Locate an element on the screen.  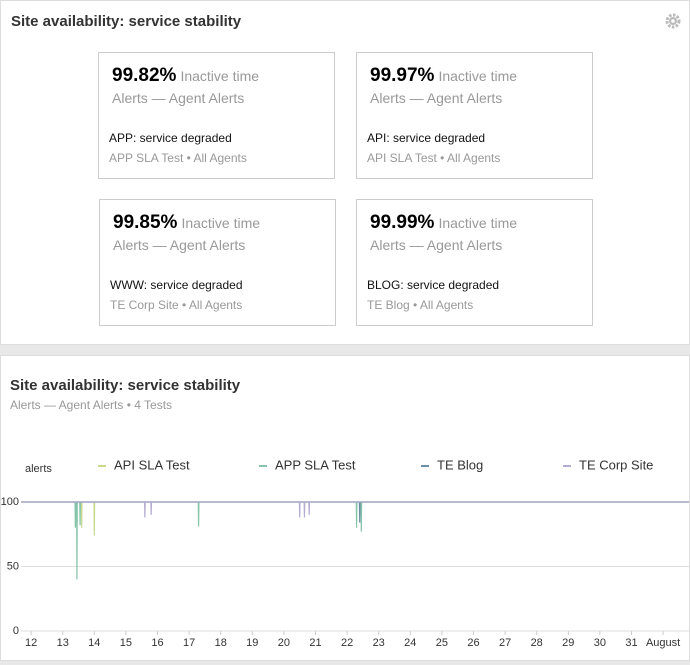
card-status: API: service degraded is located at coordinates (426, 138).